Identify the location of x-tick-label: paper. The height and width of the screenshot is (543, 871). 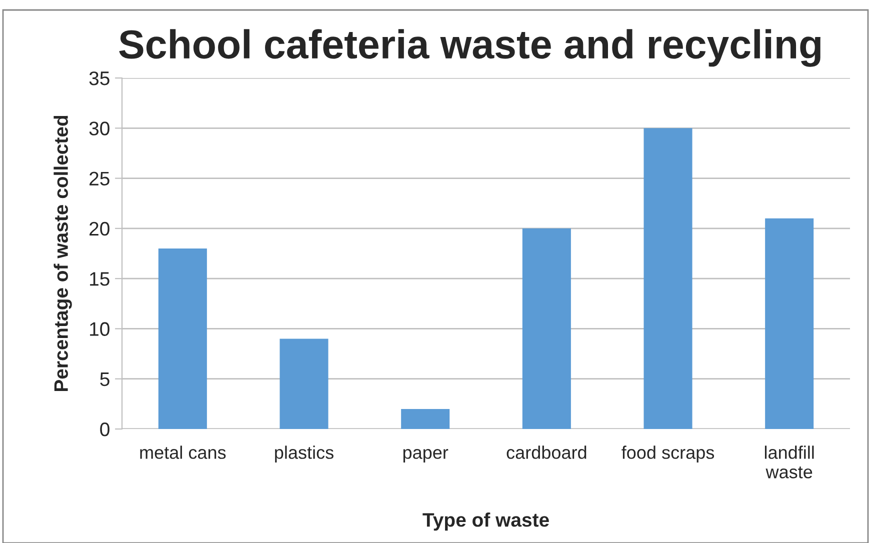
(425, 455).